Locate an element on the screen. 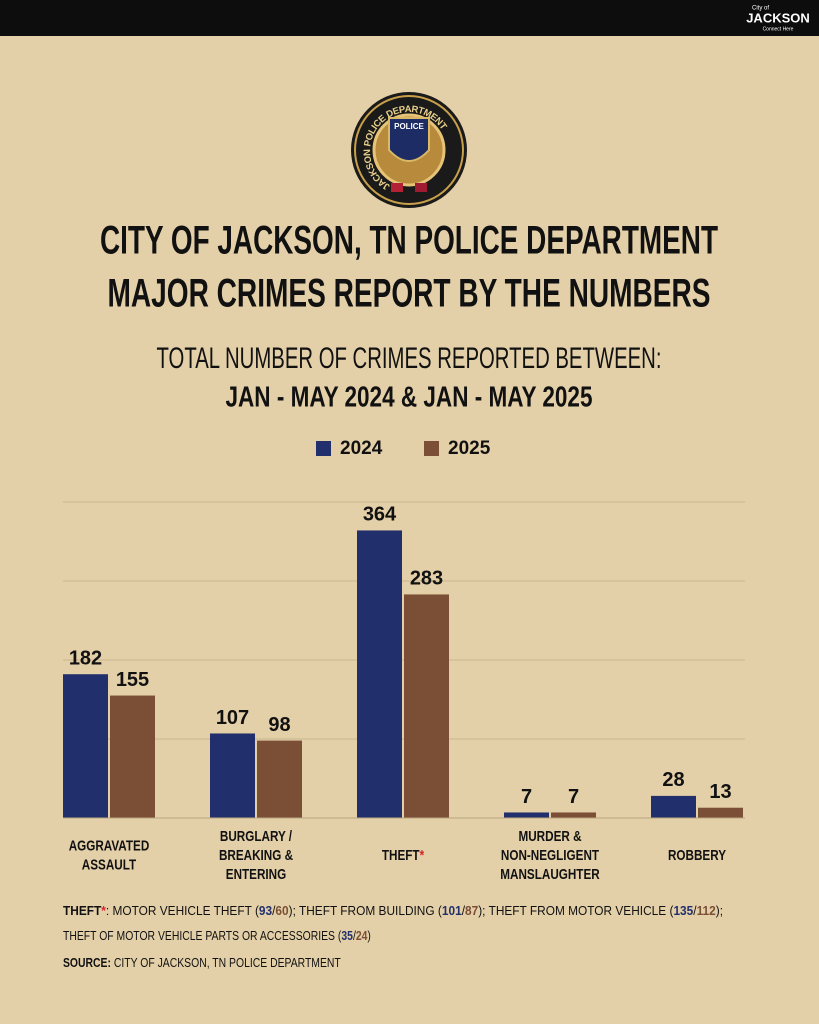  badge-shield is located at coordinates (409, 139).